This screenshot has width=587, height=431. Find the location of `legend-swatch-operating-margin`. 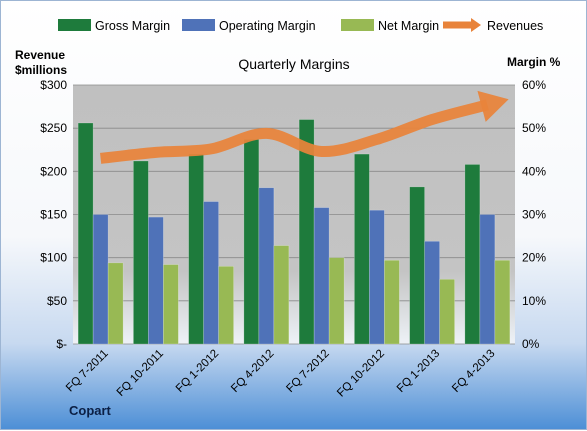

legend-swatch-operating-margin is located at coordinates (198, 25).